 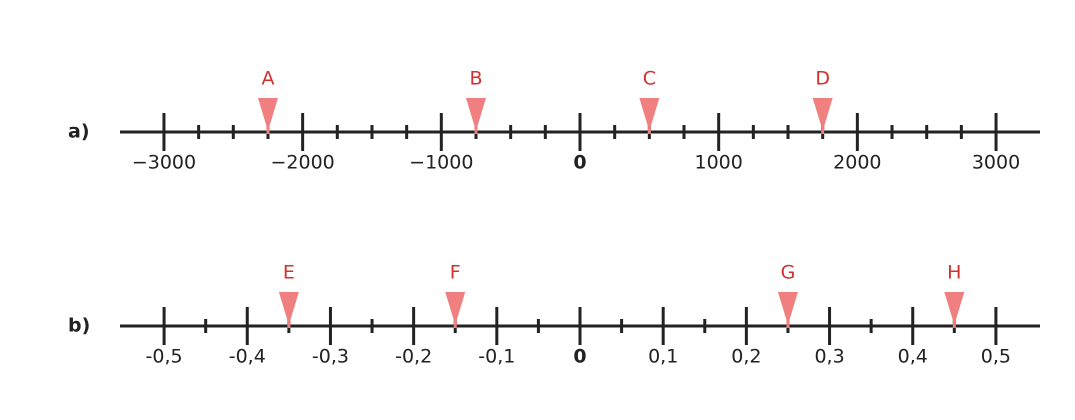 What do you see at coordinates (289, 273) in the screenshot?
I see `marker-label: E` at bounding box center [289, 273].